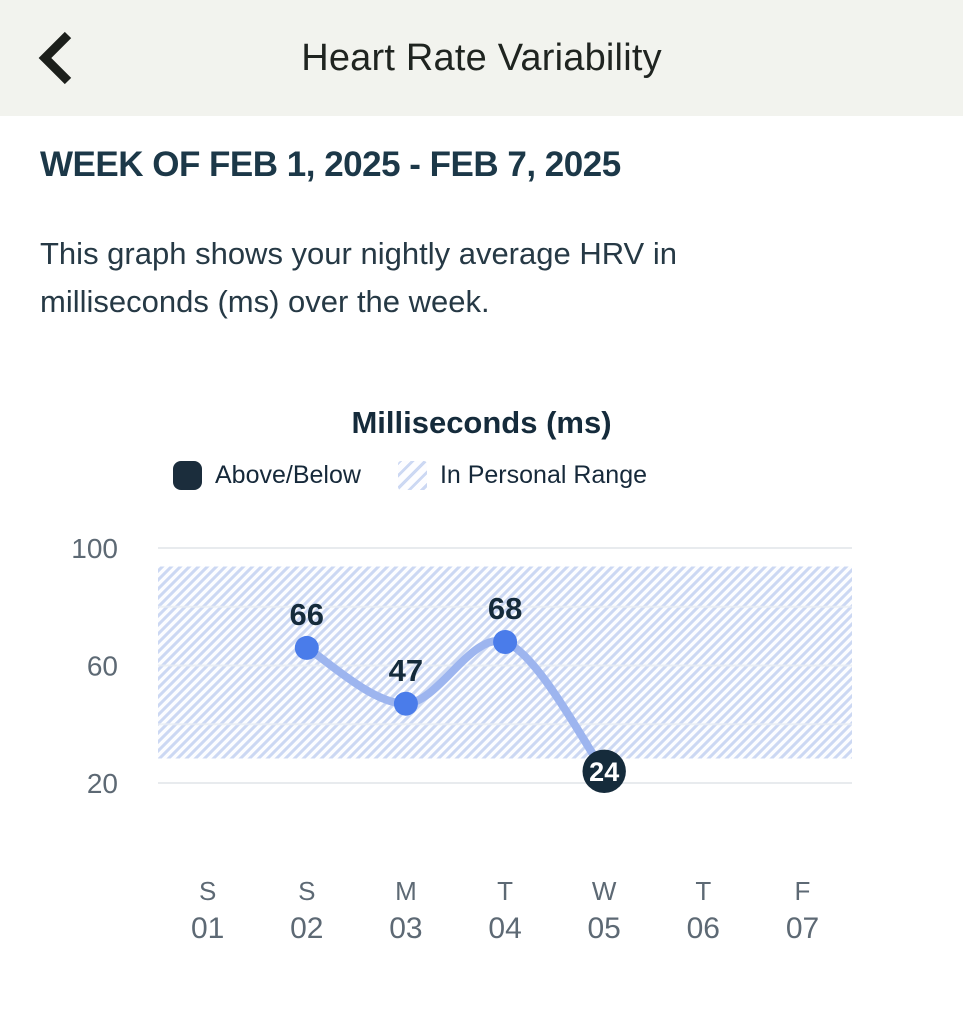  What do you see at coordinates (102, 666) in the screenshot?
I see `y-tick-60: 60` at bounding box center [102, 666].